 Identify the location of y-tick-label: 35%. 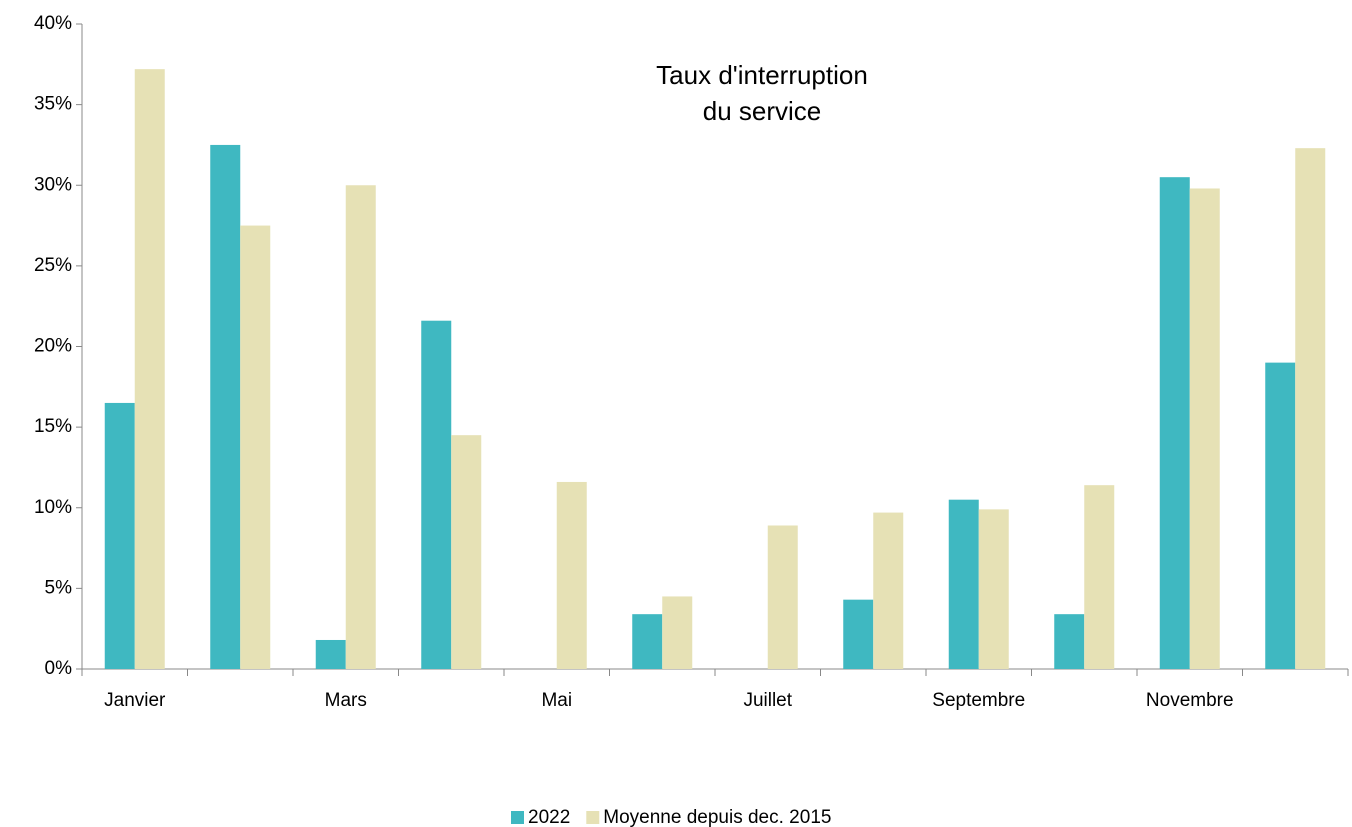
(53, 104).